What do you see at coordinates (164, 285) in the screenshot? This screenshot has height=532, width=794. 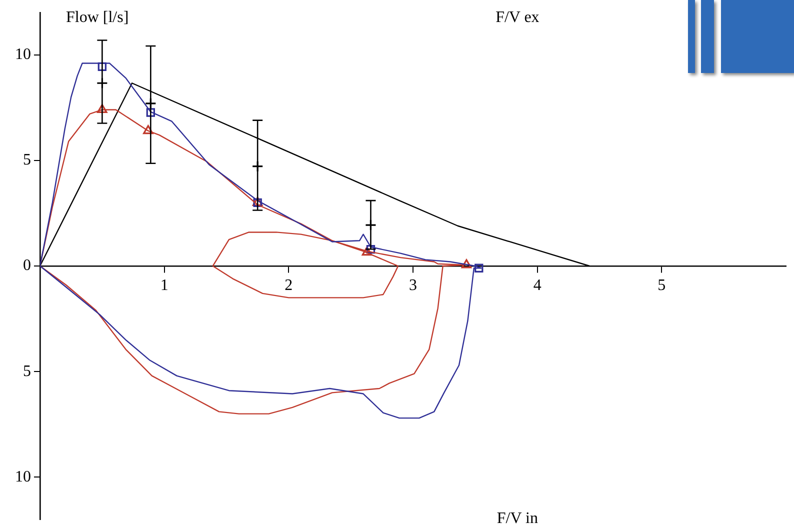 I see `x-tick-label: 1` at bounding box center [164, 285].